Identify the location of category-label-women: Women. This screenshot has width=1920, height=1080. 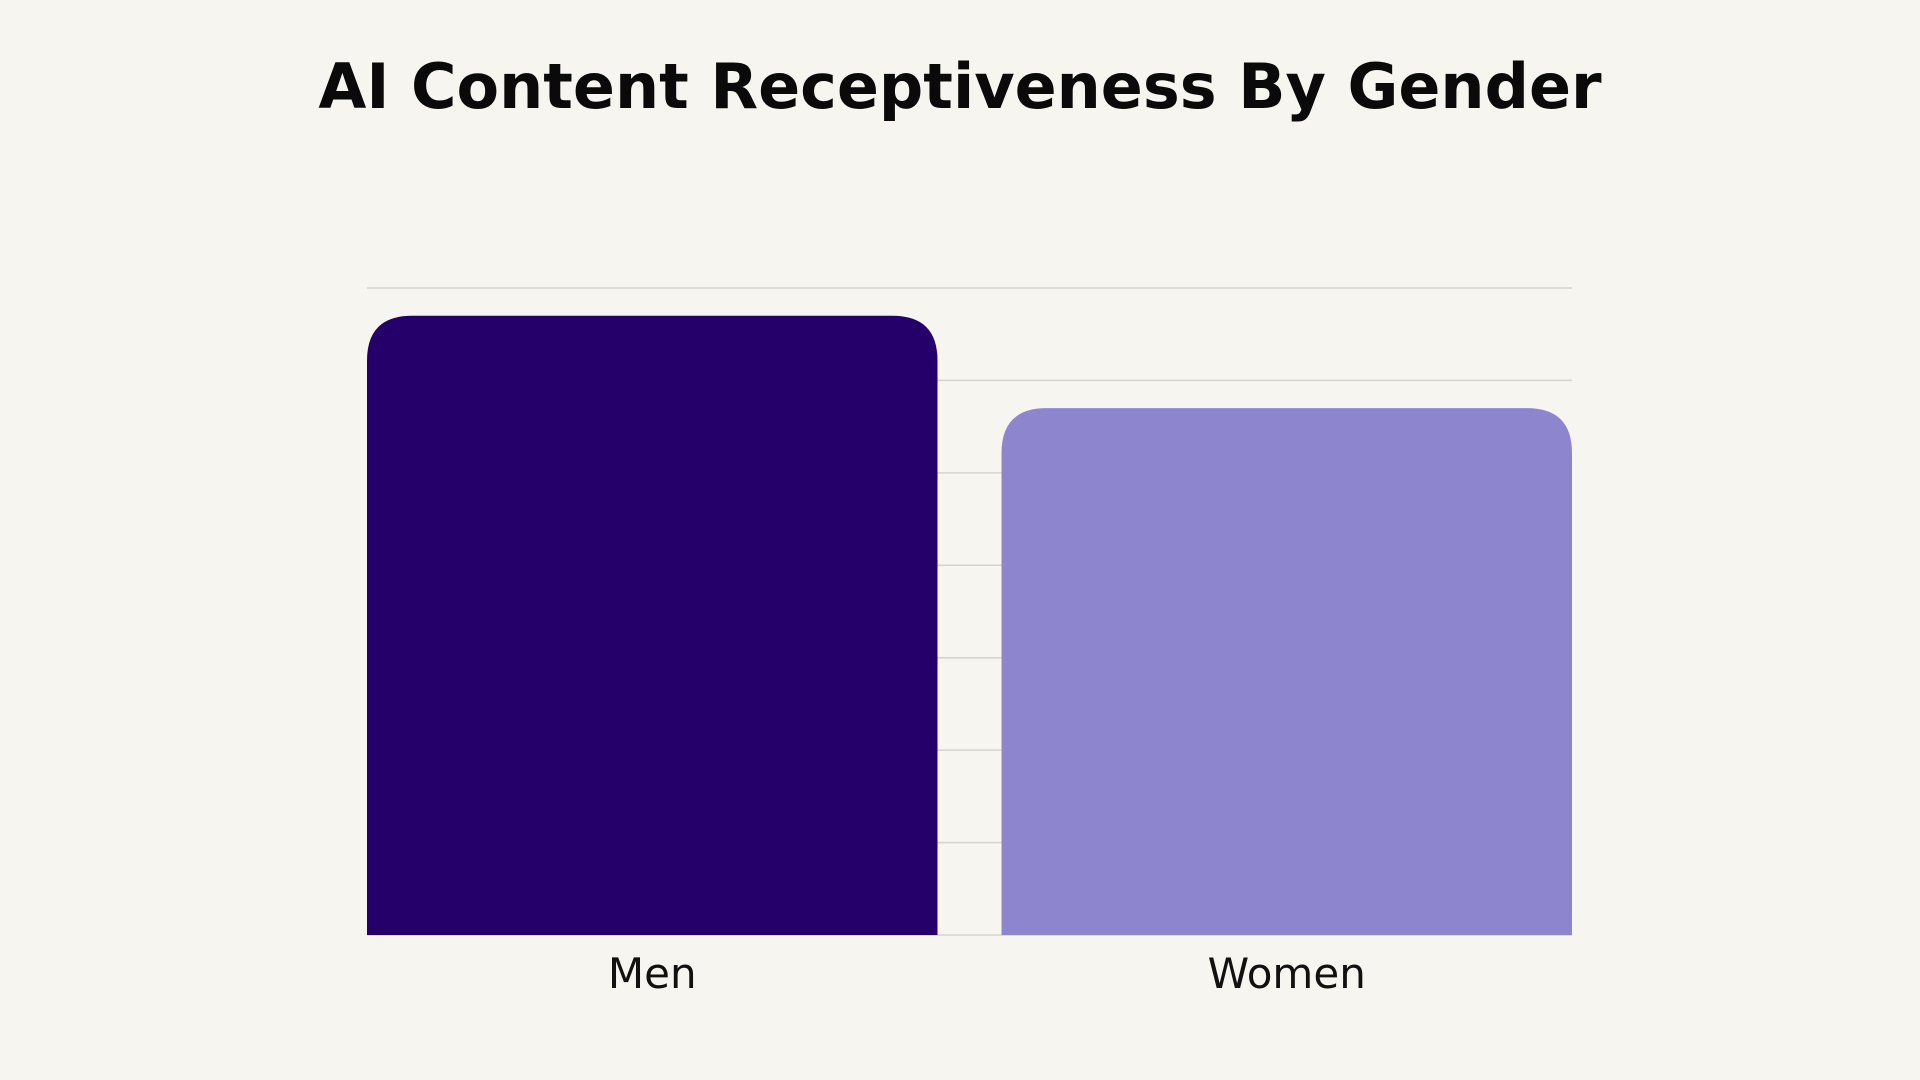
(1287, 973).